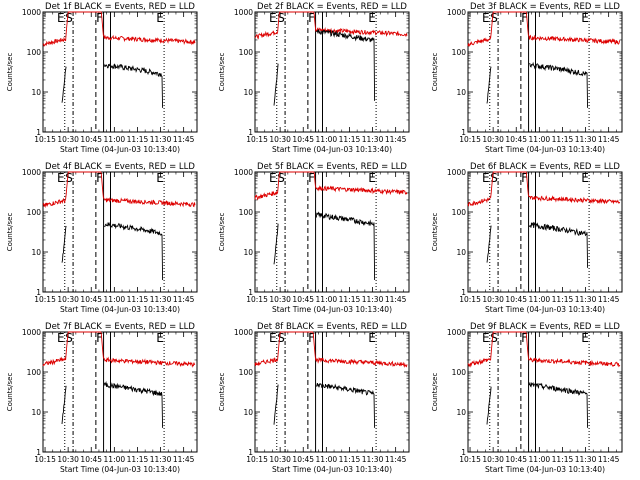 This screenshot has width=640, height=480. I want to click on panel-title: Det 3f BLACK = Events, RED = LLD, so click(545, 7).